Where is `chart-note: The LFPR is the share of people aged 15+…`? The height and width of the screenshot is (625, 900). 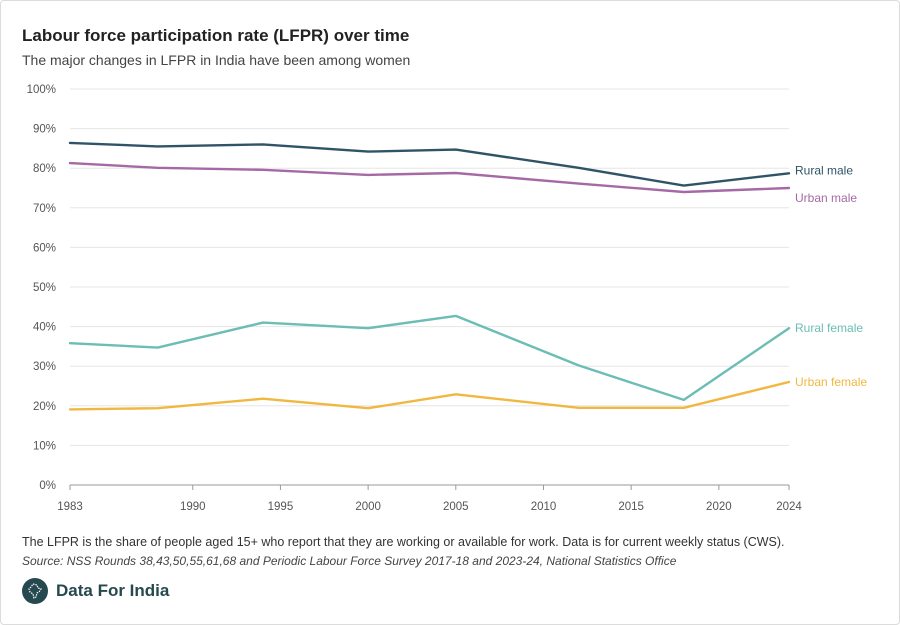 chart-note: The LFPR is the share of people aged 15+… is located at coordinates (403, 542).